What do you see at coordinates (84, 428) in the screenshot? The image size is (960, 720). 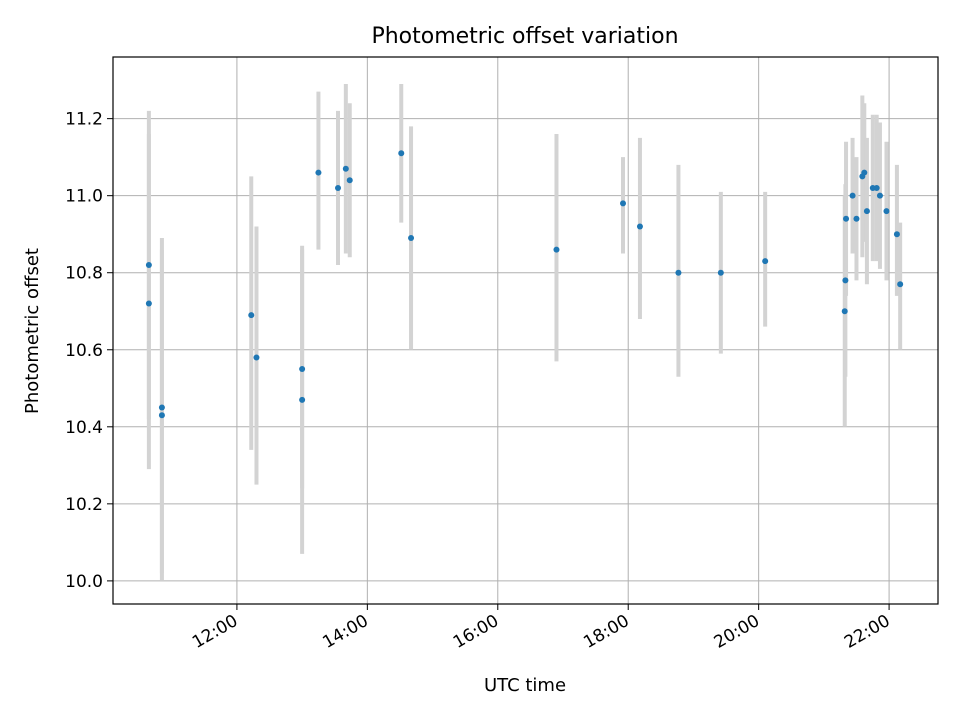 I see `y-tick-label: 10.4` at bounding box center [84, 428].